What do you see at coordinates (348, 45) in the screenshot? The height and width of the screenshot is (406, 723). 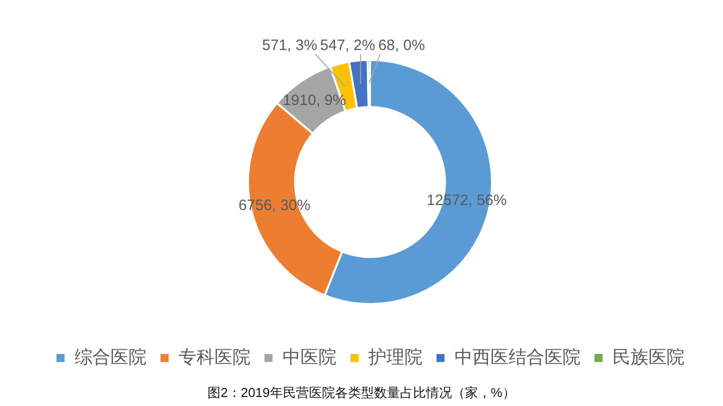 I see `data-label: 547, 2%` at bounding box center [348, 45].